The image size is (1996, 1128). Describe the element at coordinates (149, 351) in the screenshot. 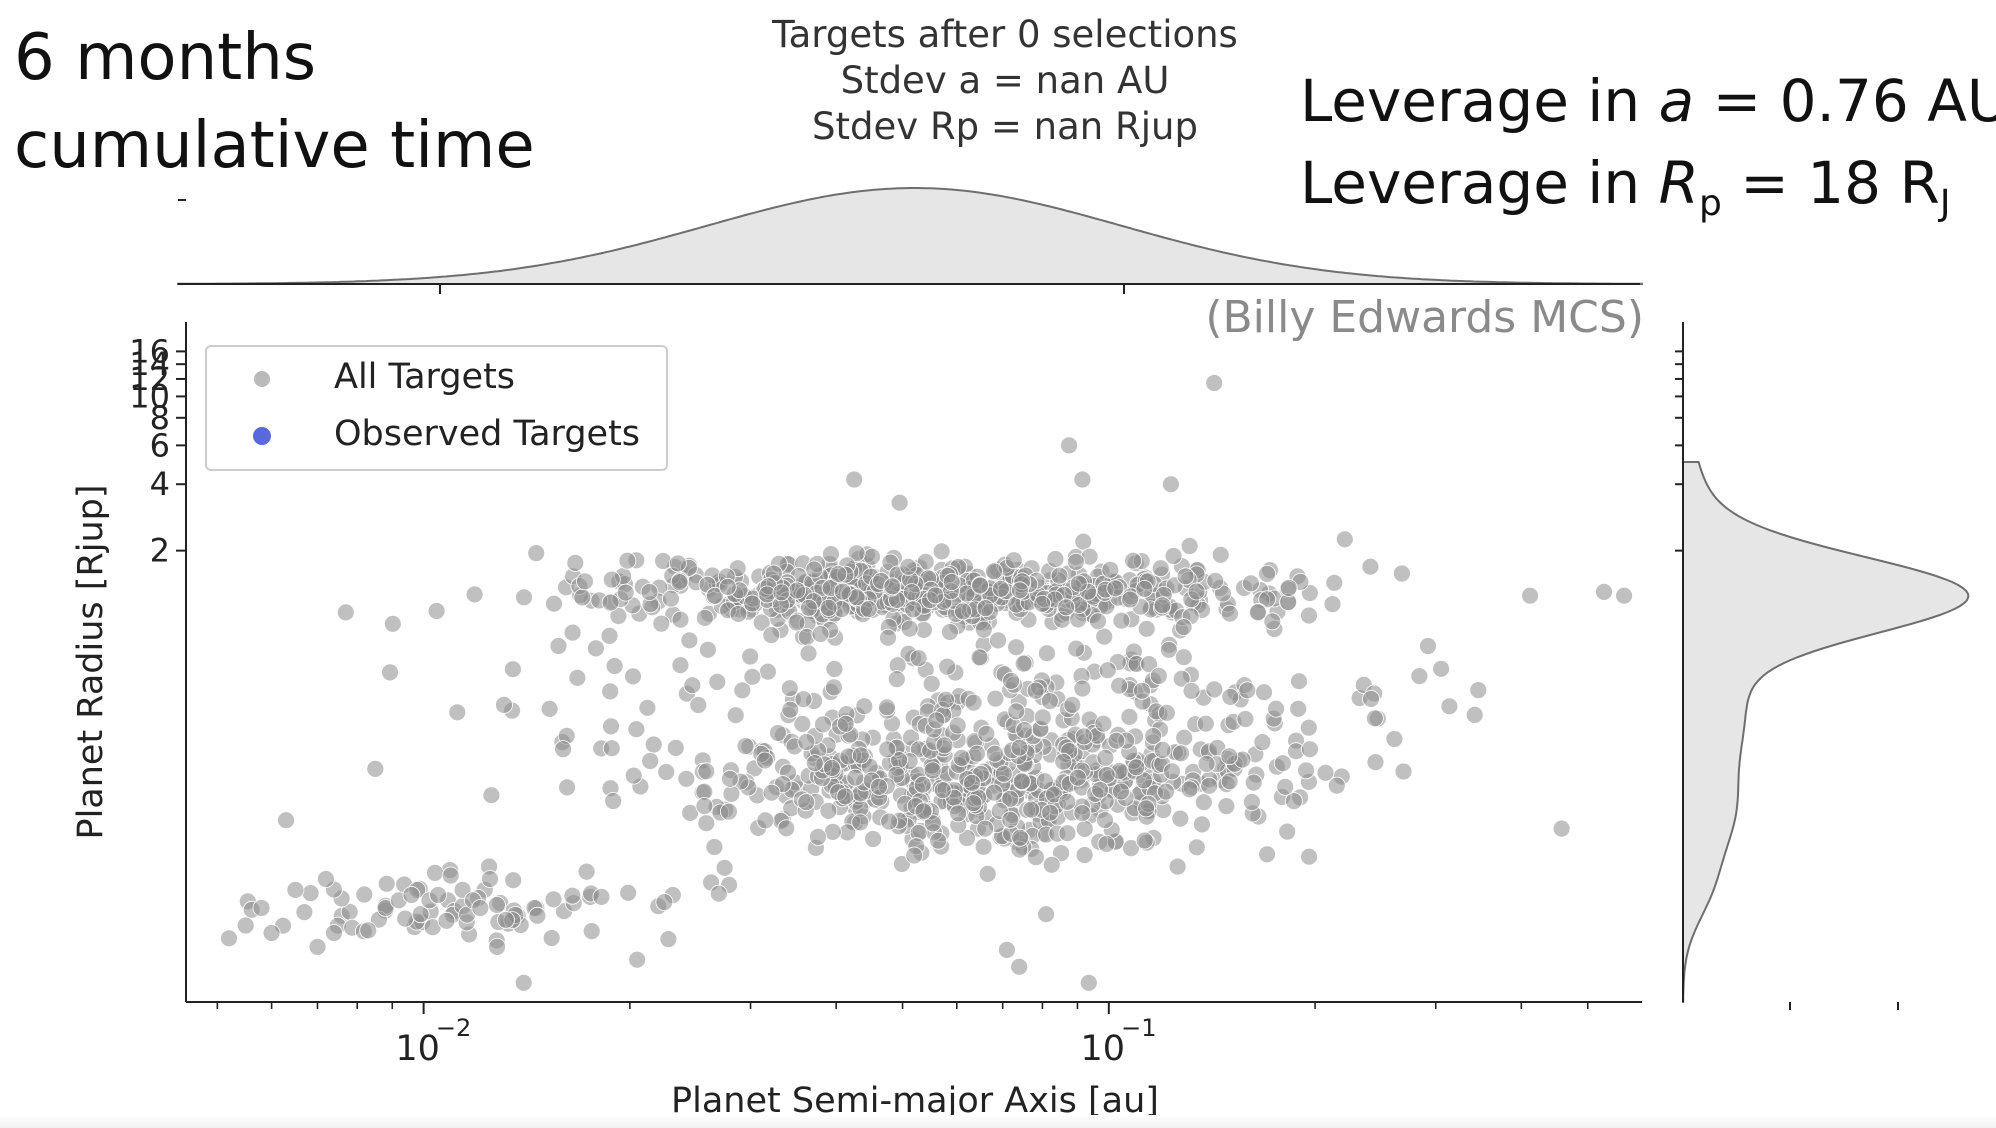

I see `y-tick-label: 16` at that location.